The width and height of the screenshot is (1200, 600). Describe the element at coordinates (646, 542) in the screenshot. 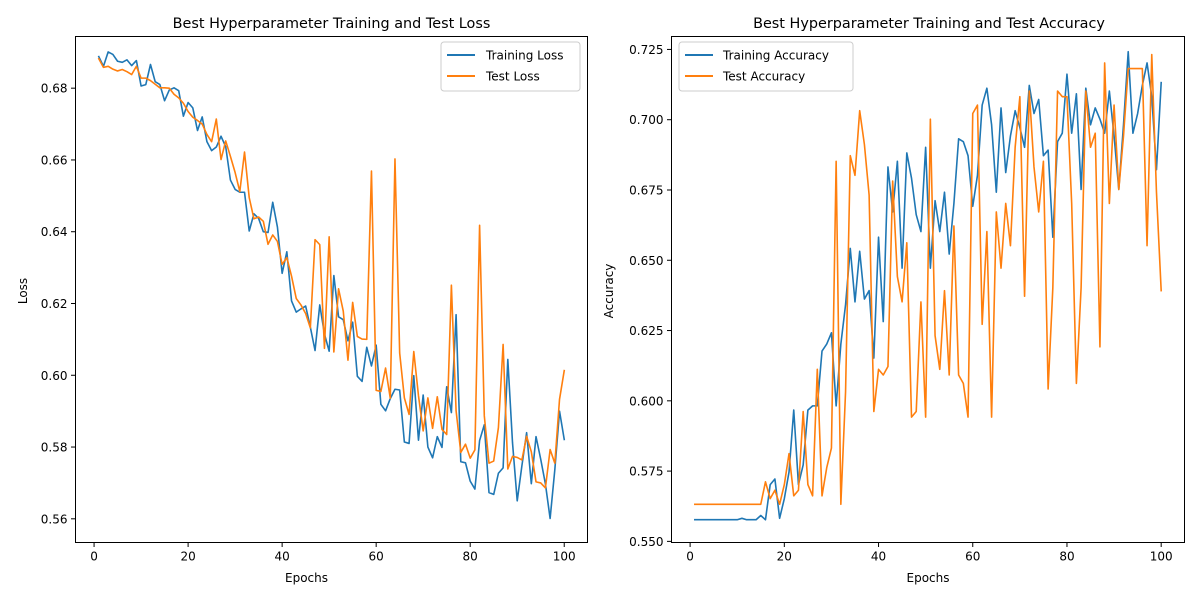

I see `accuracy-y-tick-label: 0.550` at that location.